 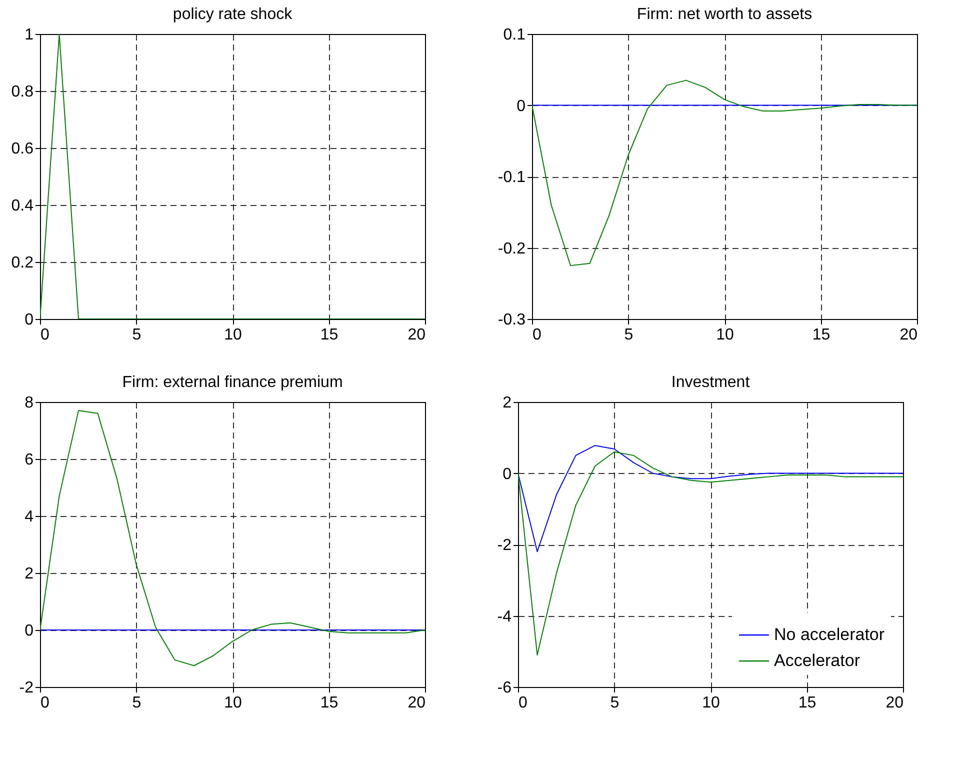 What do you see at coordinates (22, 206) in the screenshot?
I see `y-tick-label: 0.4` at bounding box center [22, 206].